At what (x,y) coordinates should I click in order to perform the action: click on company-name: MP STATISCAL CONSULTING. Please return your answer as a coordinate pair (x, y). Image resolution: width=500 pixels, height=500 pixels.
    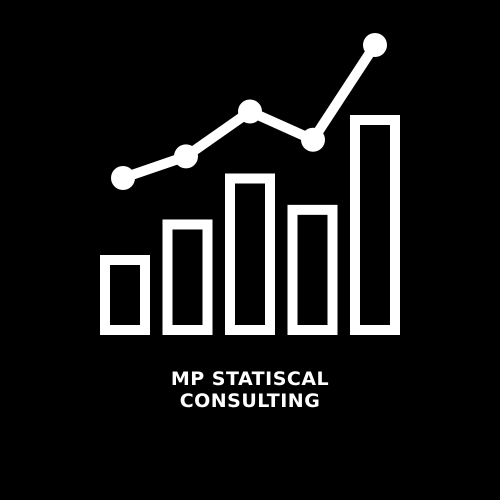
    Looking at the image, I should click on (250, 390).